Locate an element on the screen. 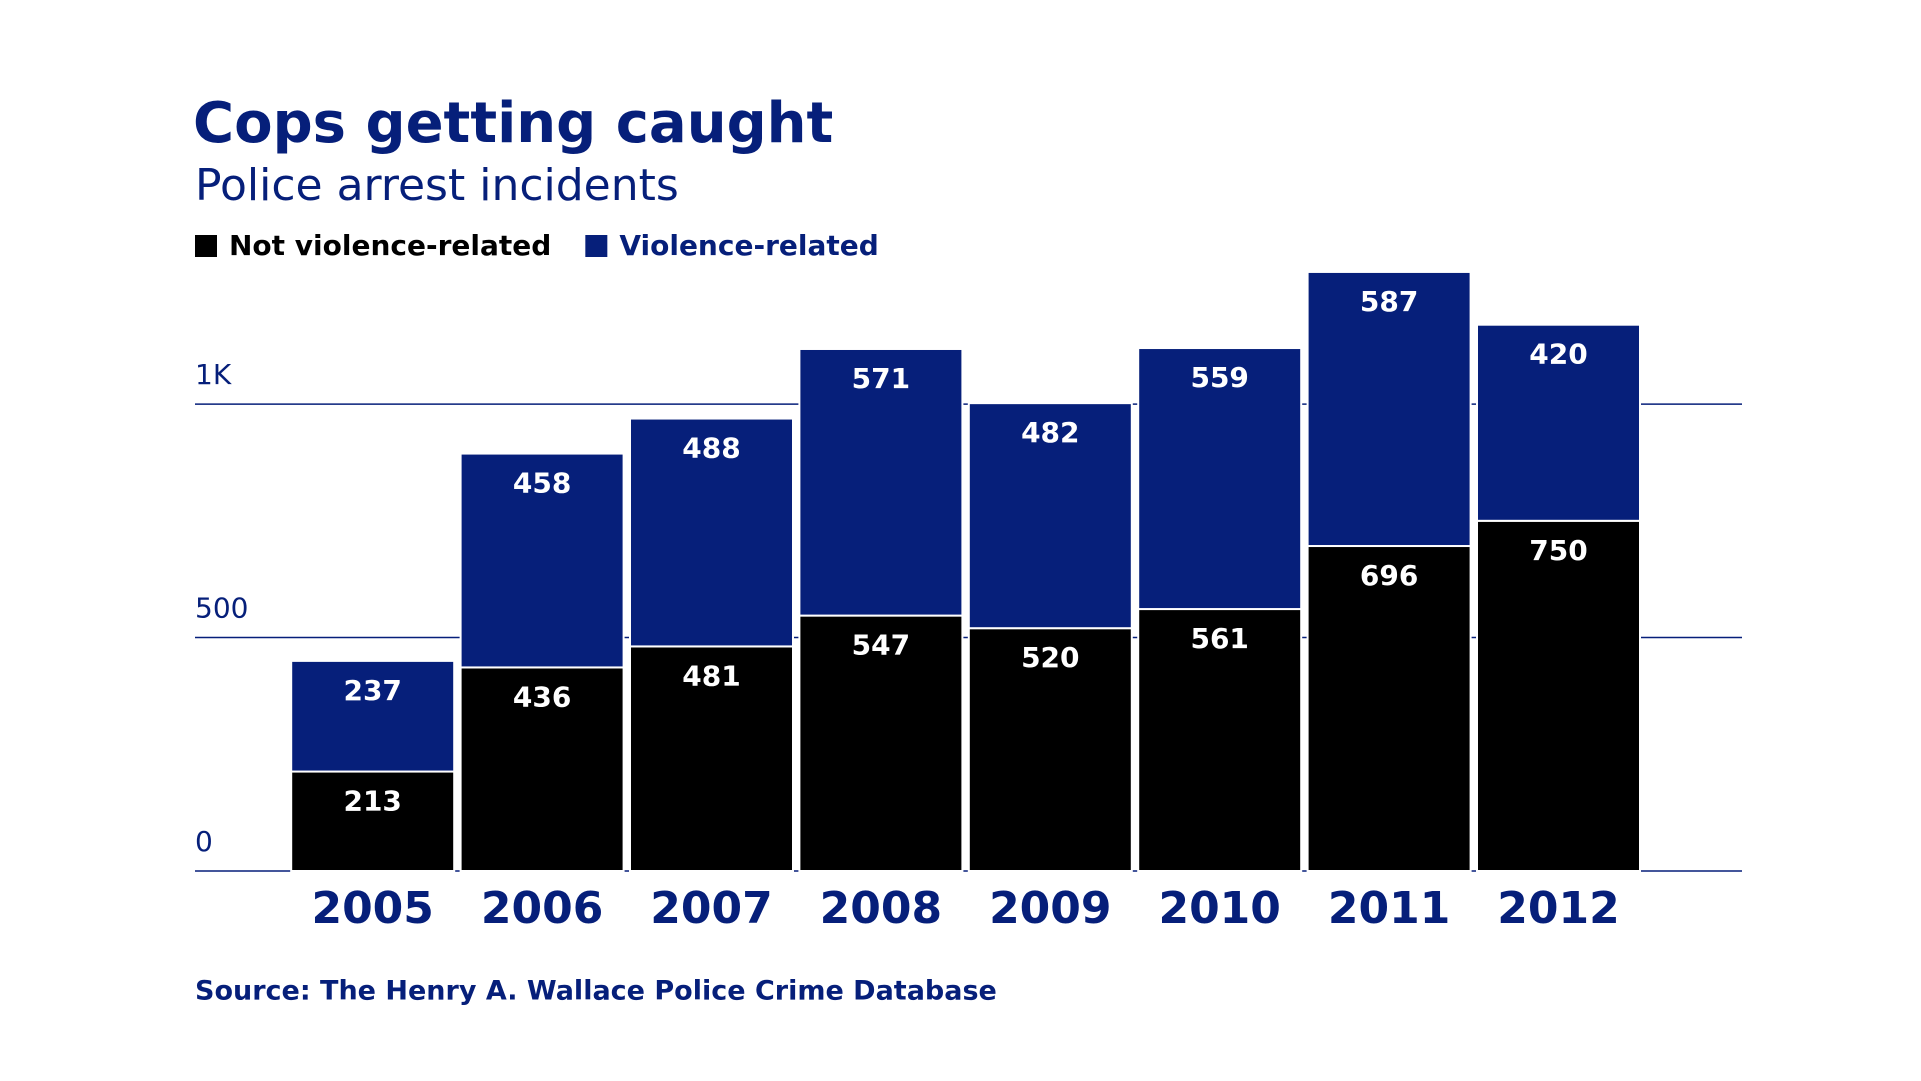 The height and width of the screenshot is (1081, 1921). chart-title: Cops getting caught is located at coordinates (513, 123).